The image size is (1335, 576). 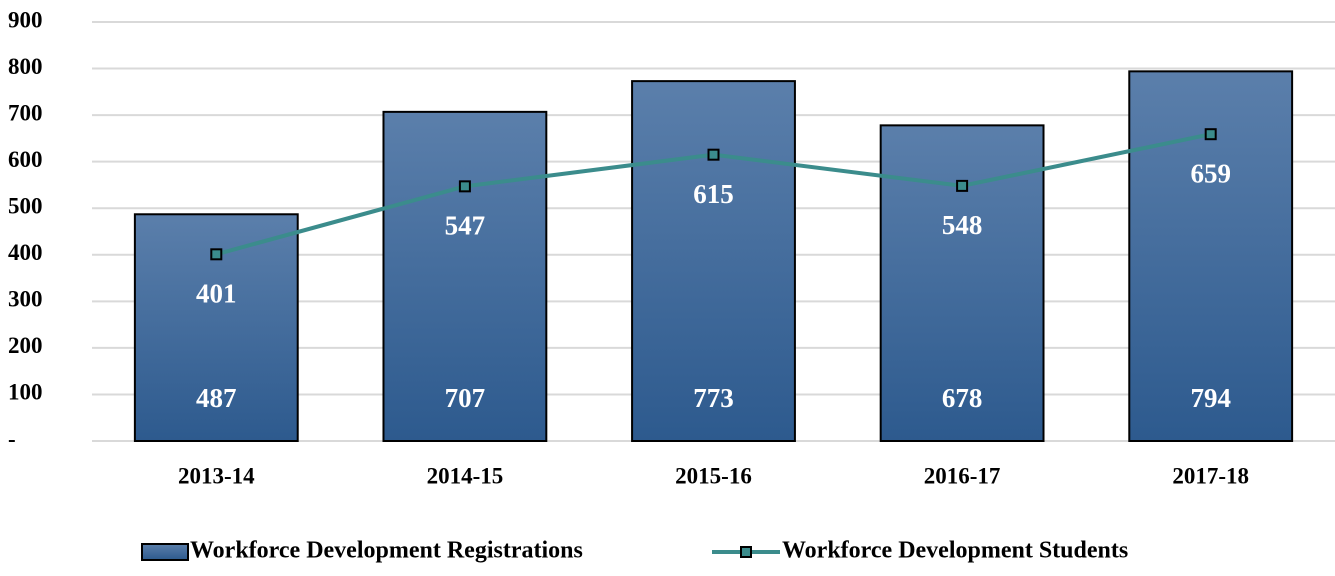 What do you see at coordinates (25, 66) in the screenshot?
I see `y-tick-label: 800` at bounding box center [25, 66].